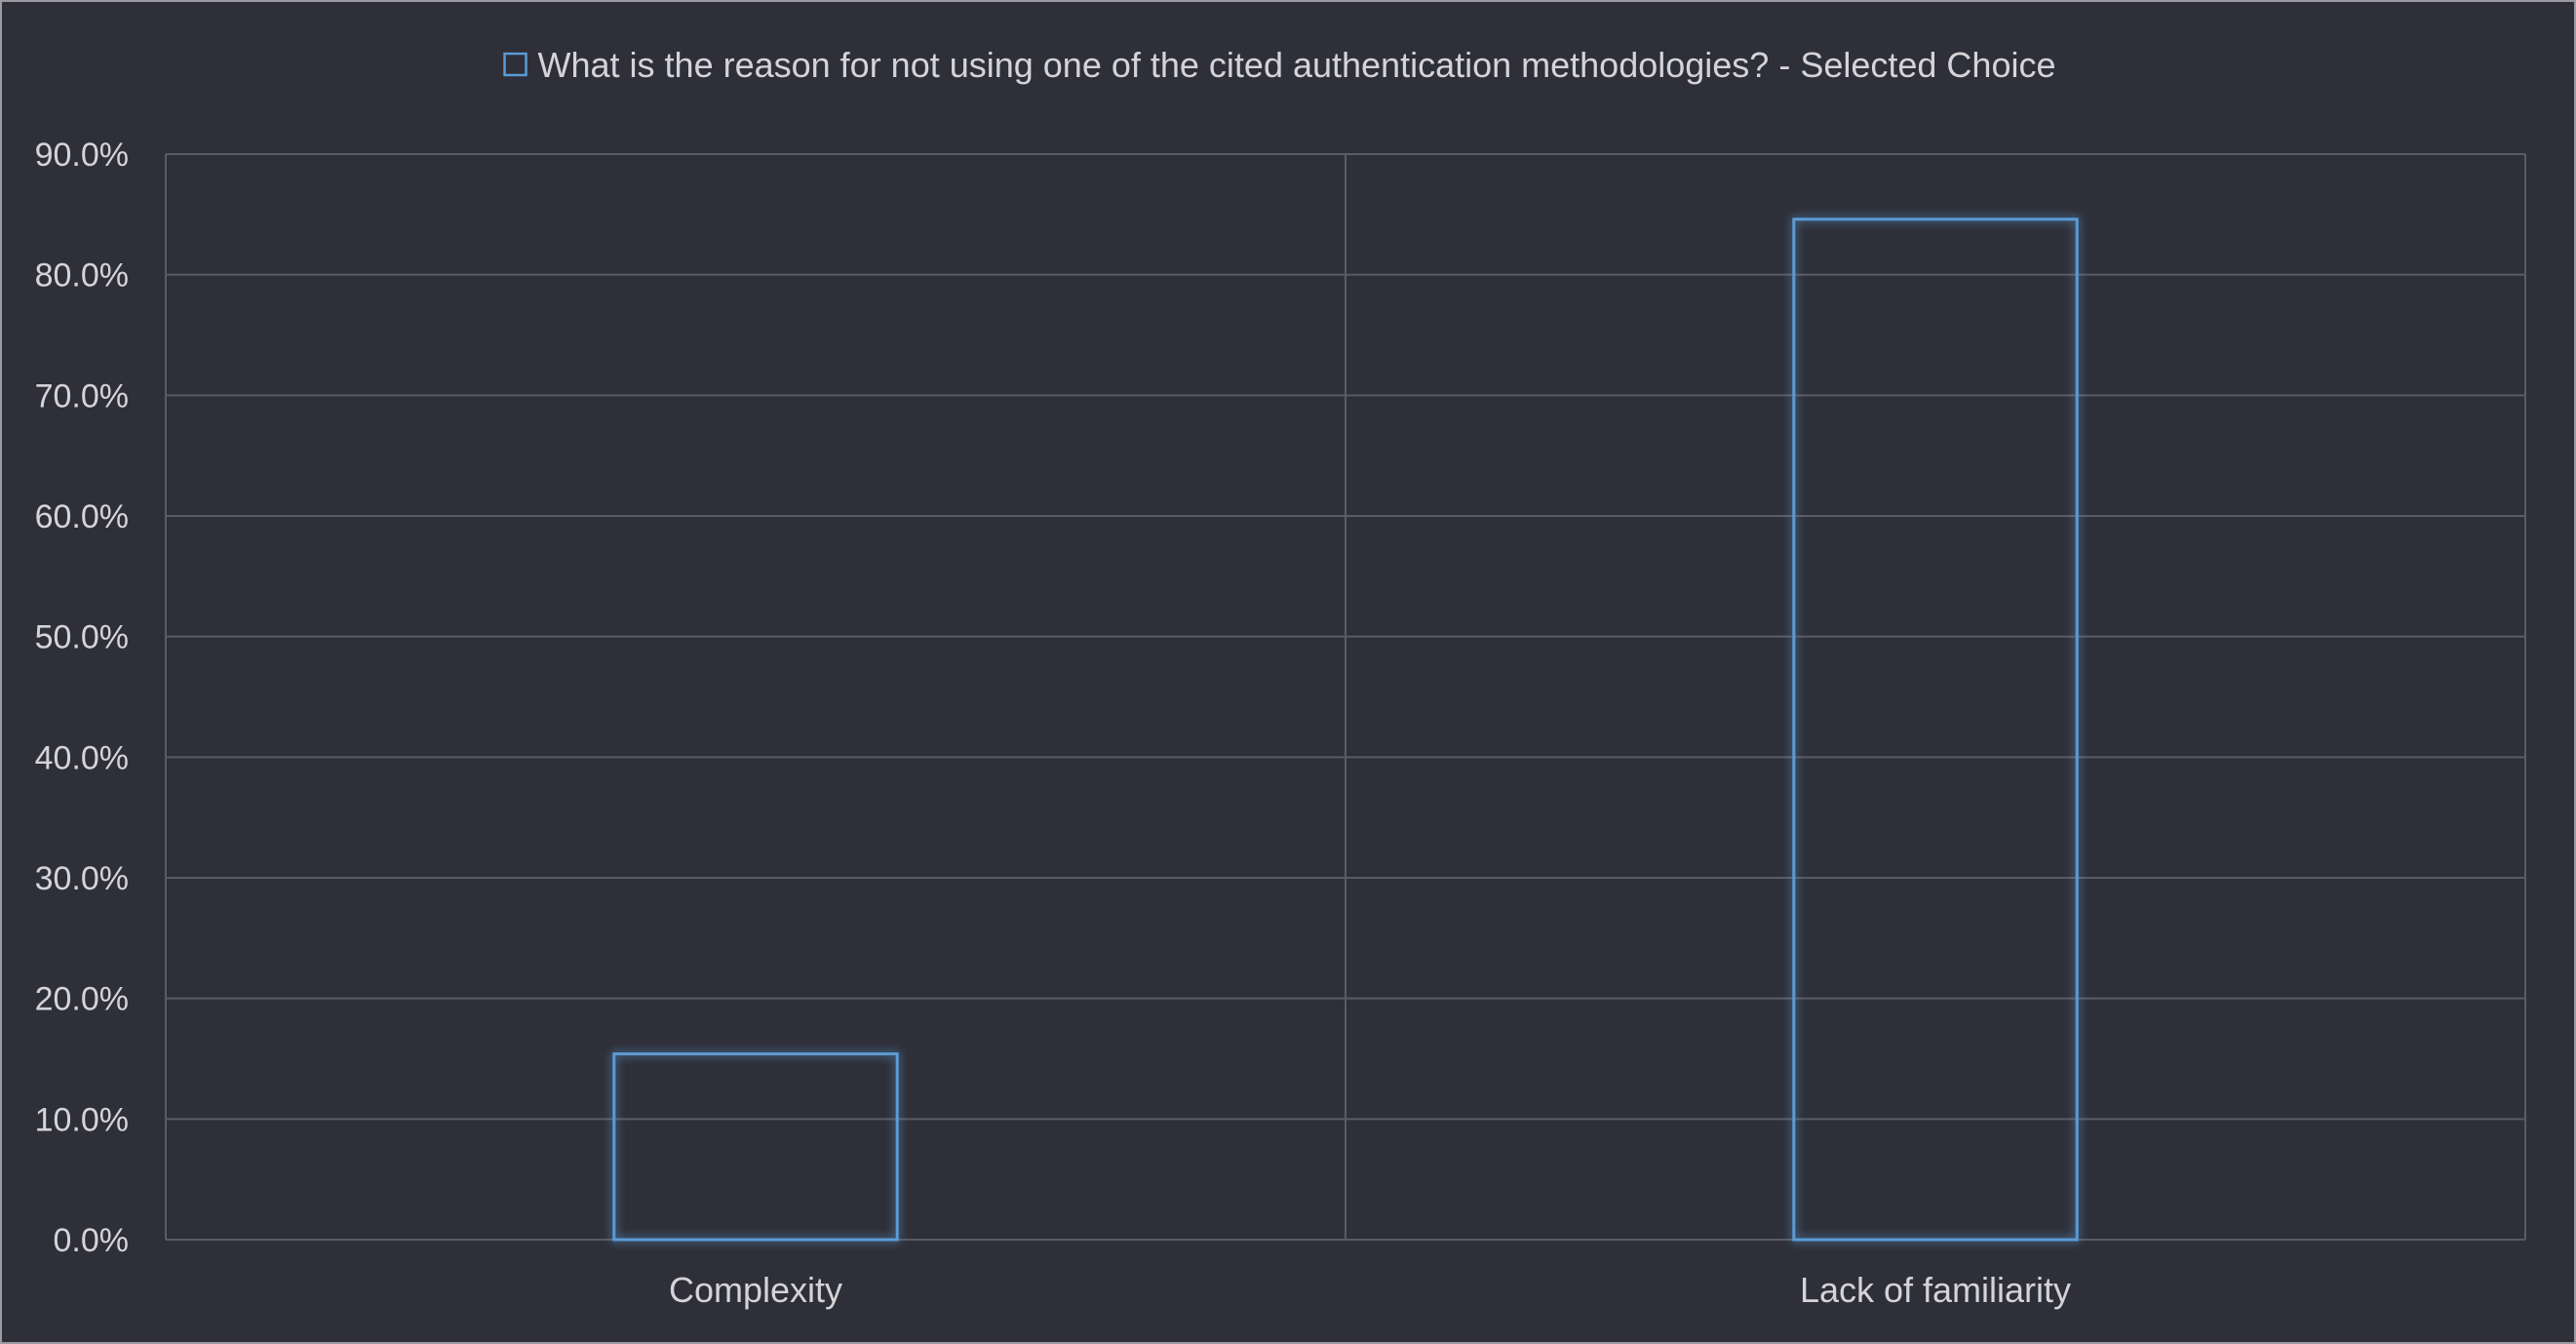 The width and height of the screenshot is (2576, 1344). I want to click on x-axis-labels: Complexity Lack of familiarity, so click(1370, 1290).